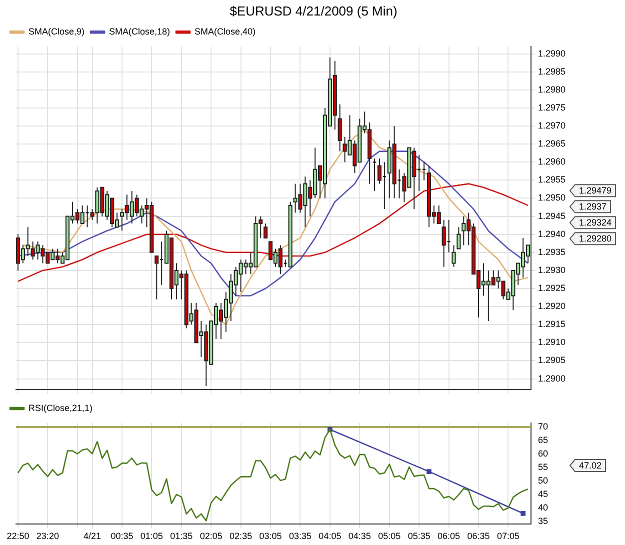  I want to click on legend-label: RSI(Close,21,1), so click(60, 407).